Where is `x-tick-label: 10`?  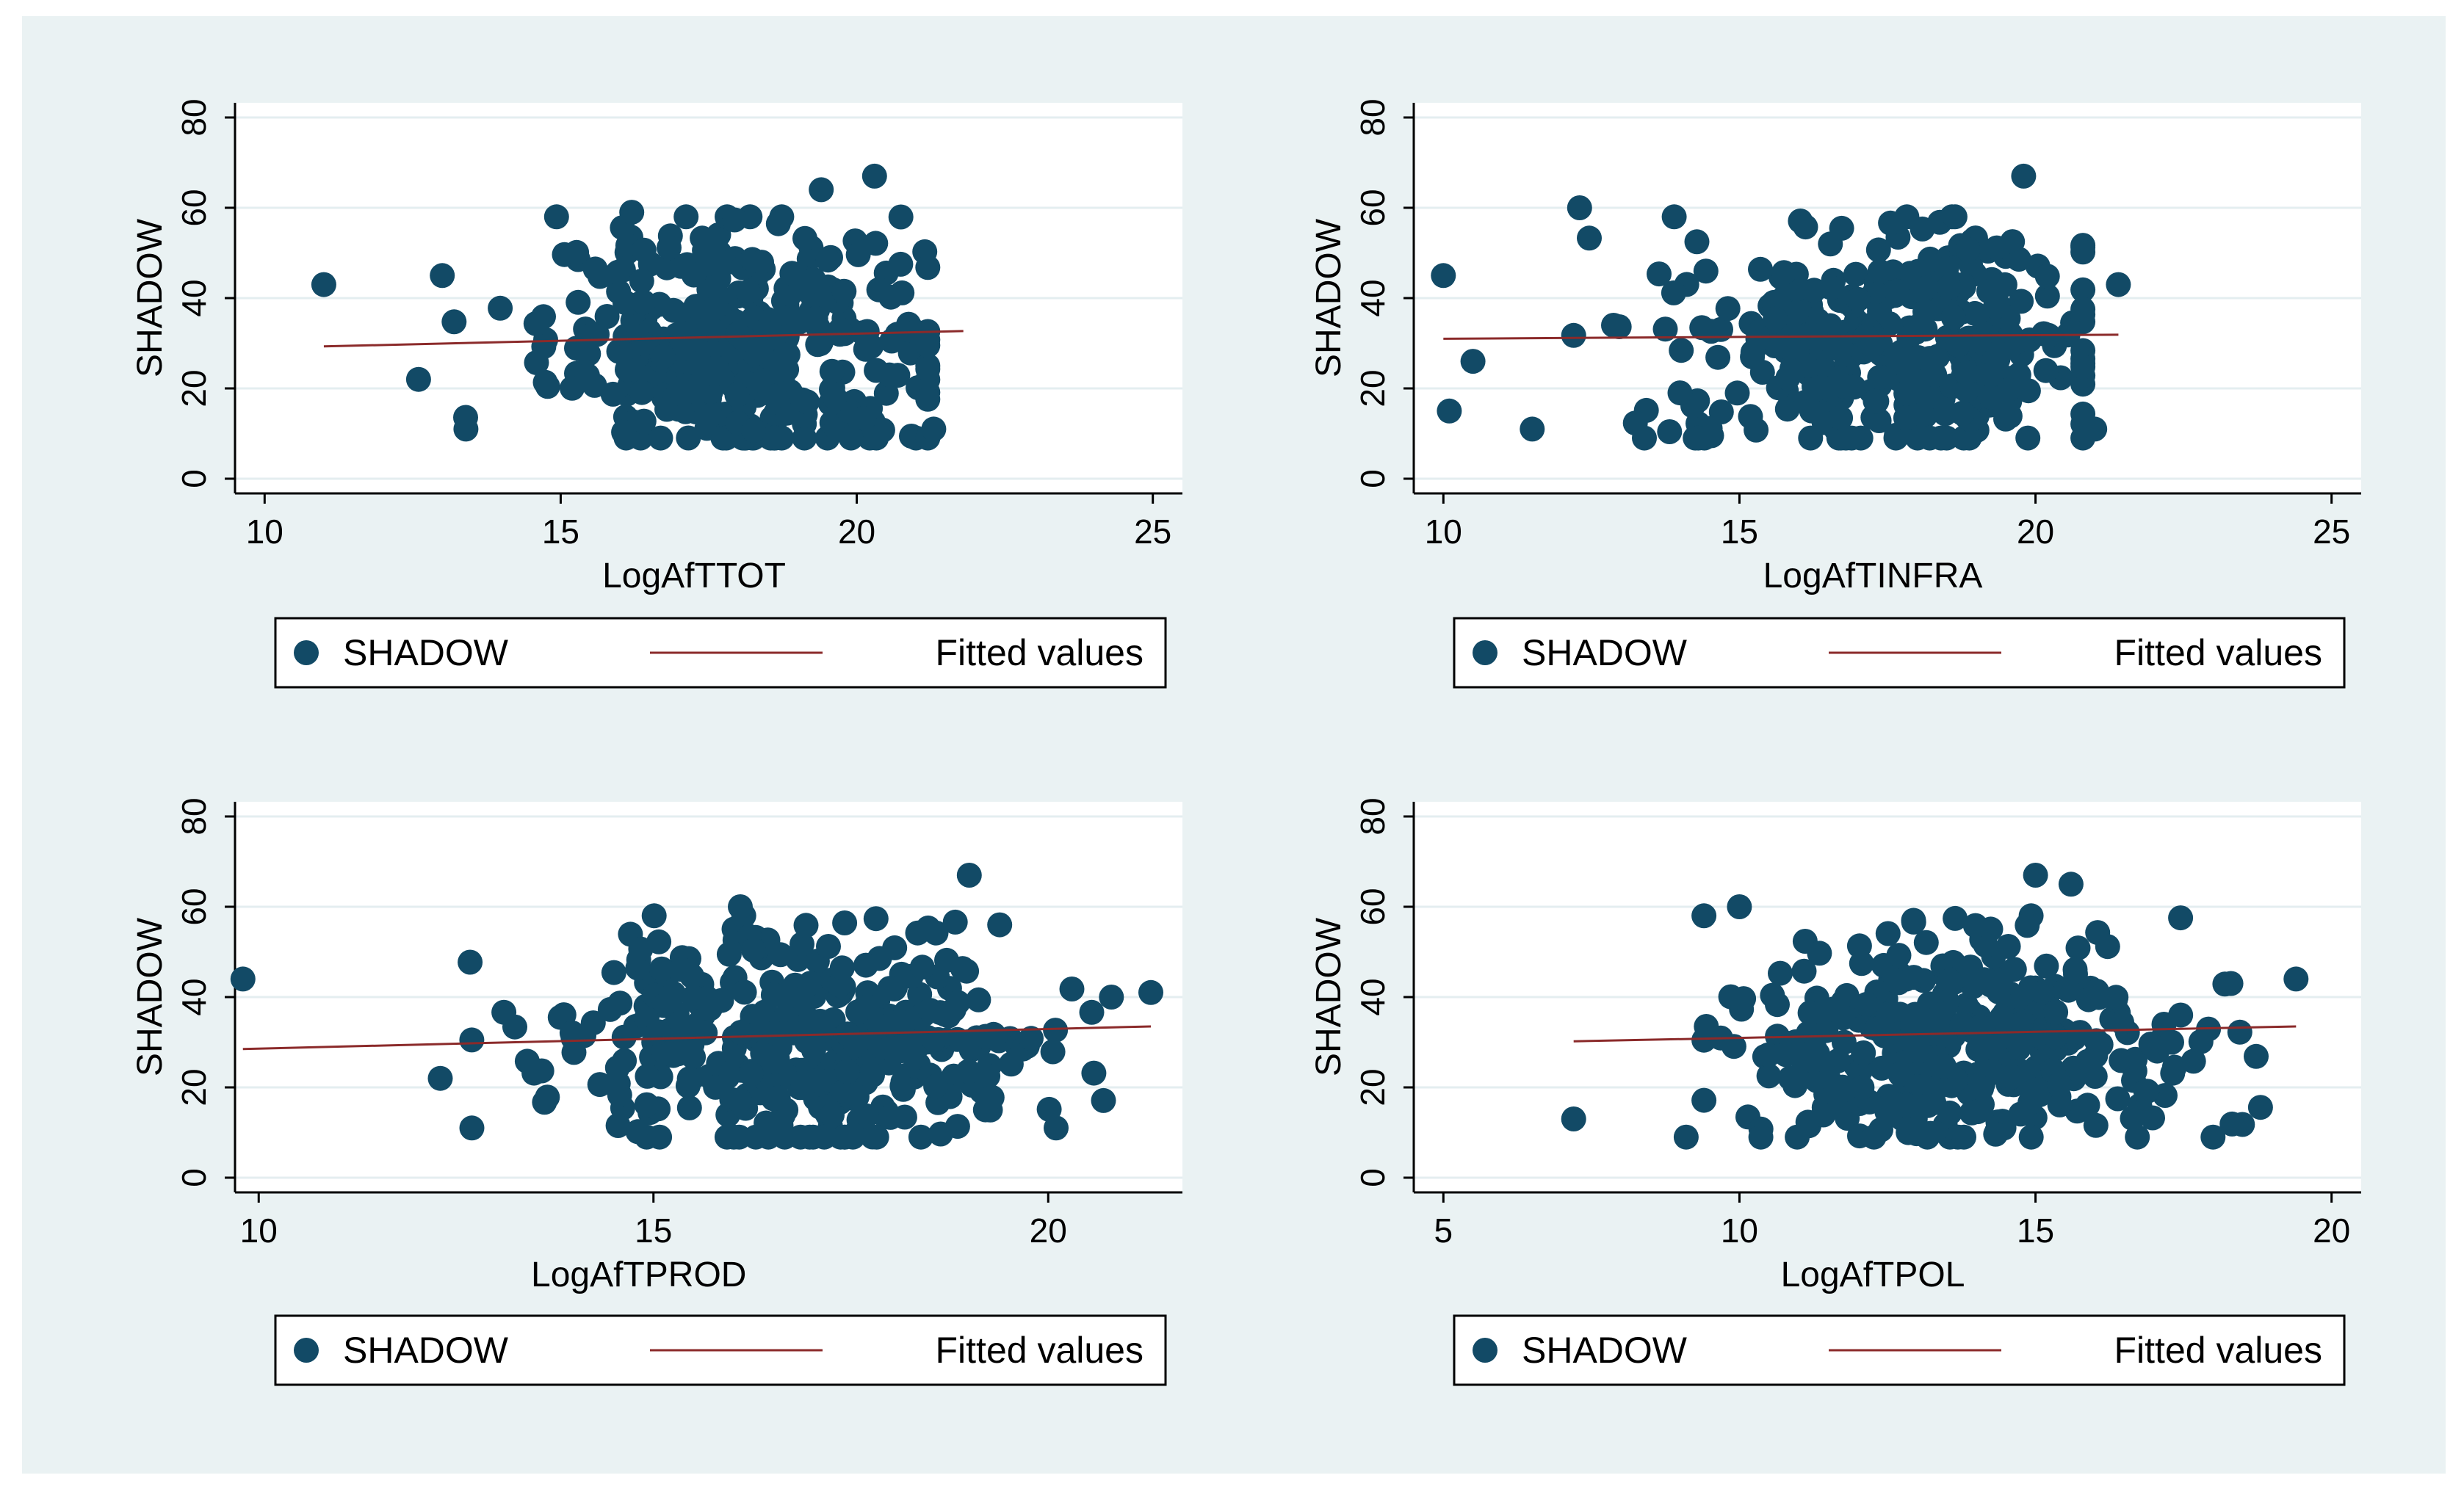
x-tick-label: 10 is located at coordinates (264, 531).